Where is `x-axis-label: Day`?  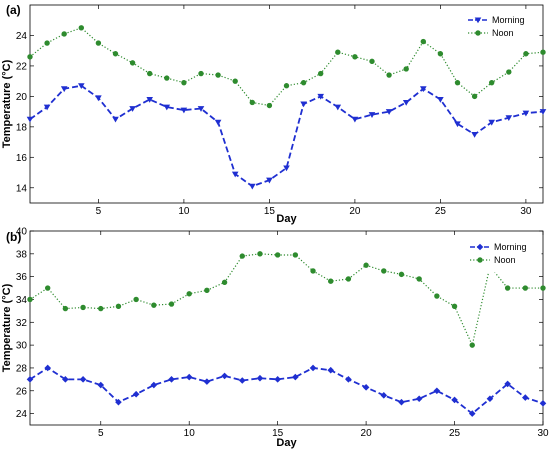
x-axis-label: Day is located at coordinates (286, 219).